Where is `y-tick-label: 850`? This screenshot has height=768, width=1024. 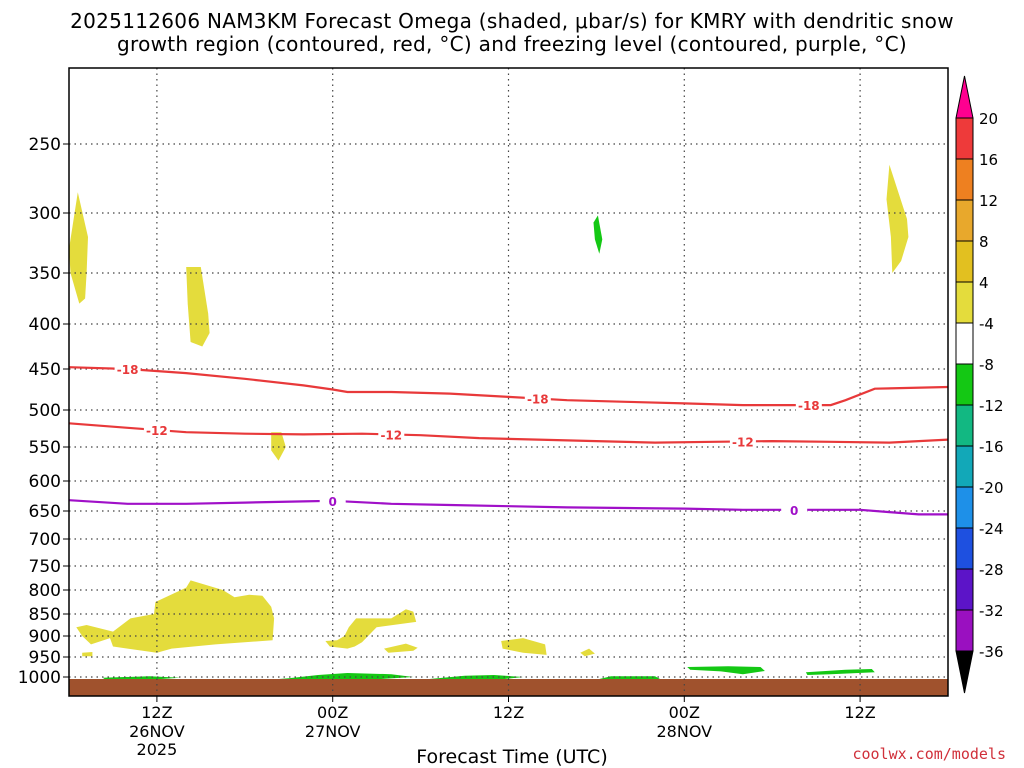
y-tick-label: 850 is located at coordinates (45, 615).